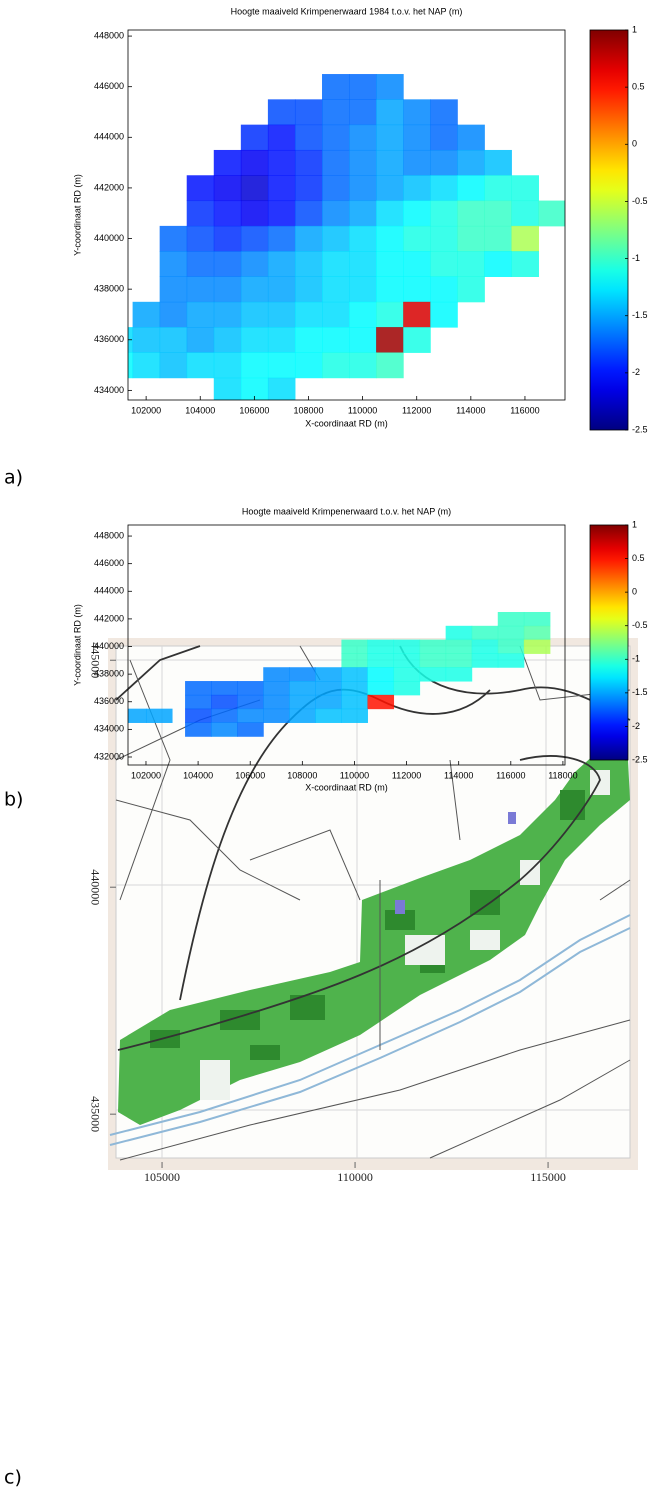 The width and height of the screenshot is (653, 1494). Describe the element at coordinates (77, 645) in the screenshot. I see `y-axis-label: Y-coordinaat RD (m)` at that location.